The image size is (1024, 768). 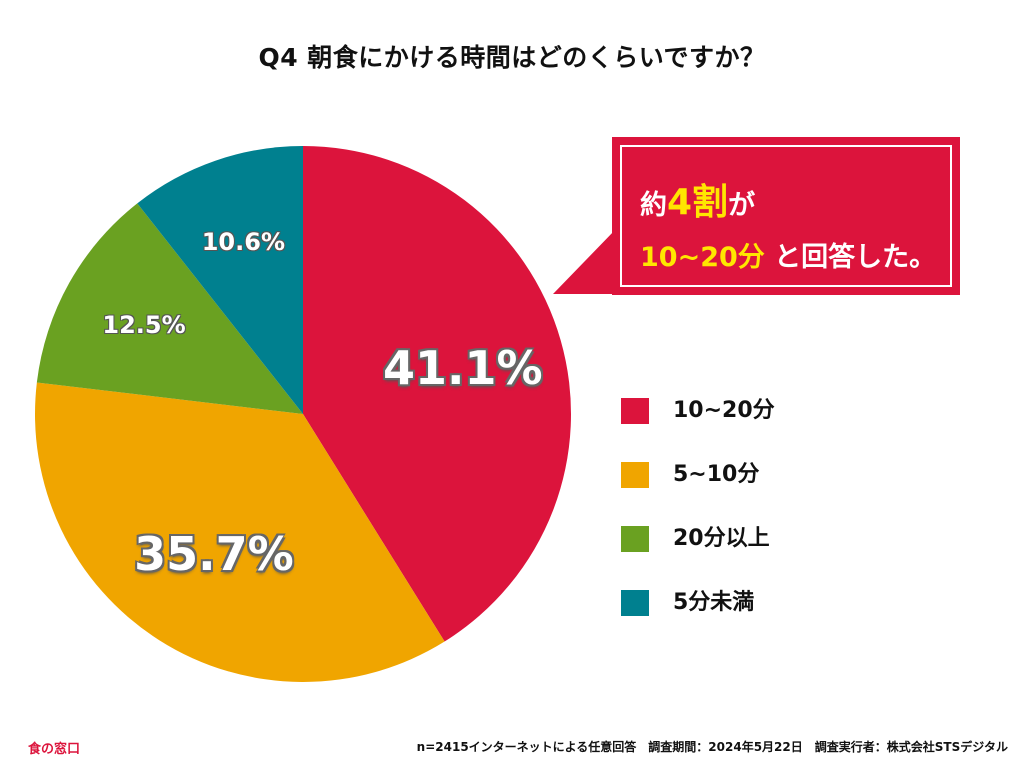 I want to click on legend-label: 20分以上, so click(x=721, y=538).